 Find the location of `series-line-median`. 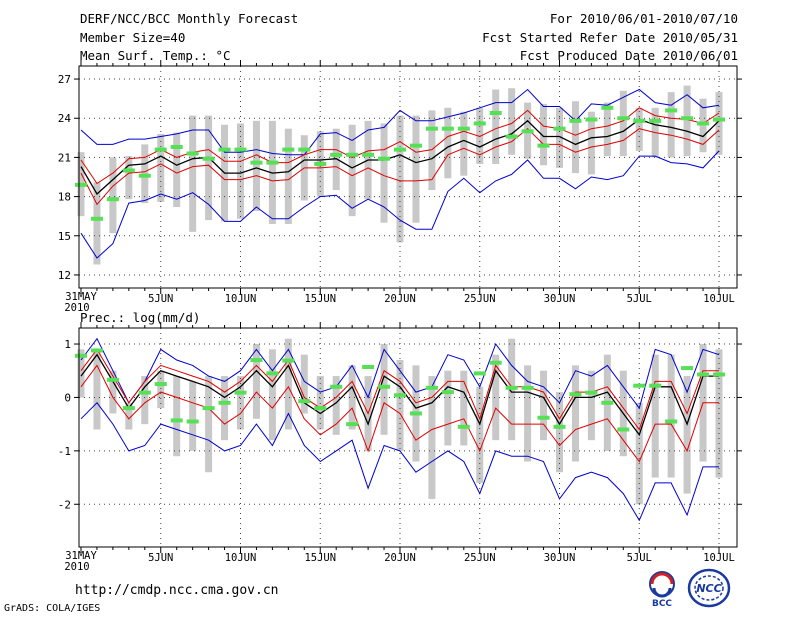

series-line-median is located at coordinates (399, 395).